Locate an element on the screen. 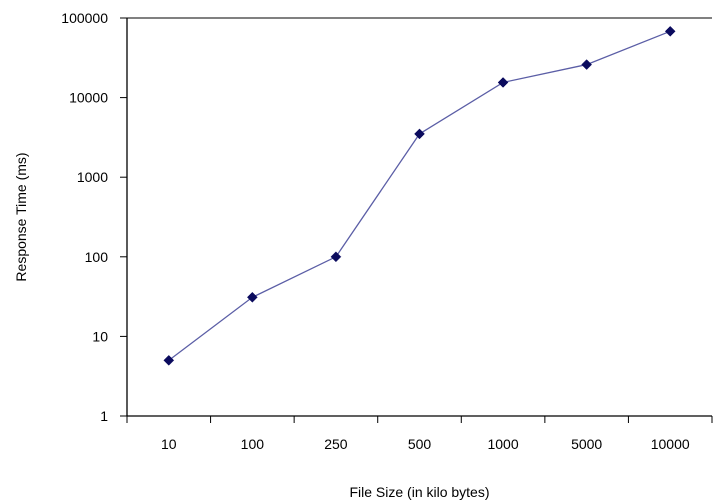 The width and height of the screenshot is (717, 504). x-tick-label: 1000 is located at coordinates (502, 444).